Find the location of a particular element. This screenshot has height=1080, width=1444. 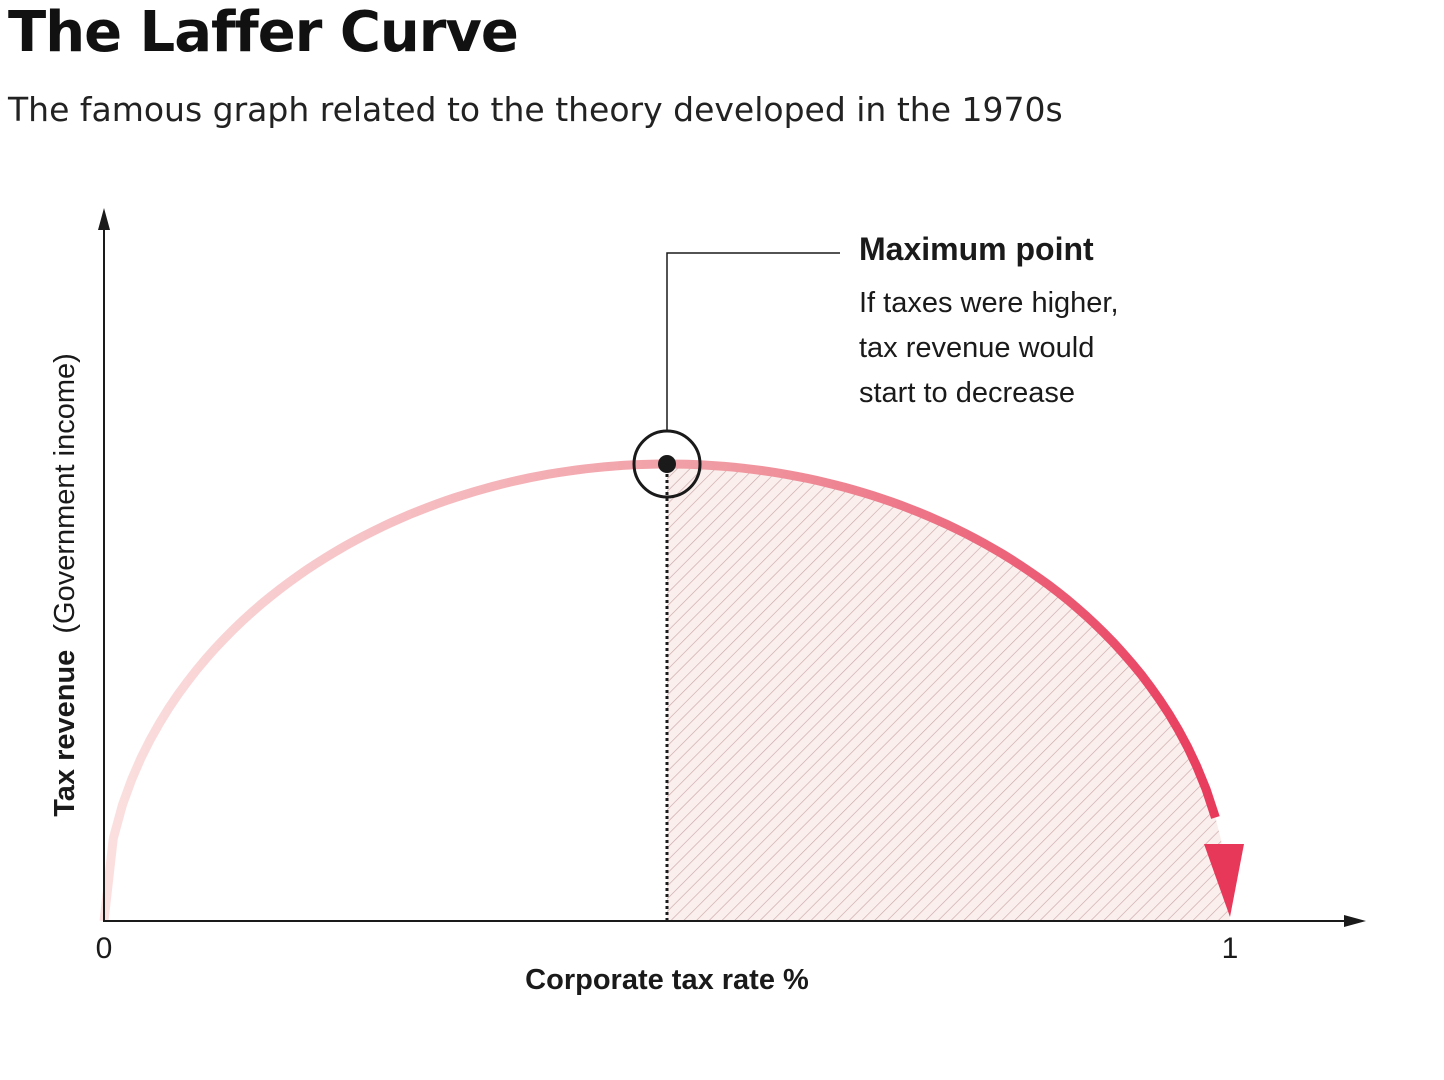

annotation-line-3: start to decrease is located at coordinates (967, 393).